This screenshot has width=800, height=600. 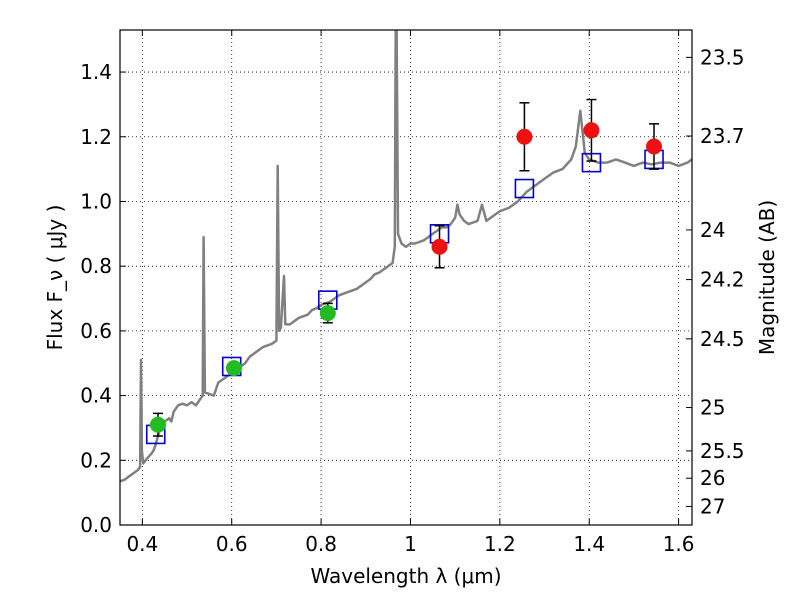 What do you see at coordinates (679, 544) in the screenshot?
I see `x-tick-label: 1.6` at bounding box center [679, 544].